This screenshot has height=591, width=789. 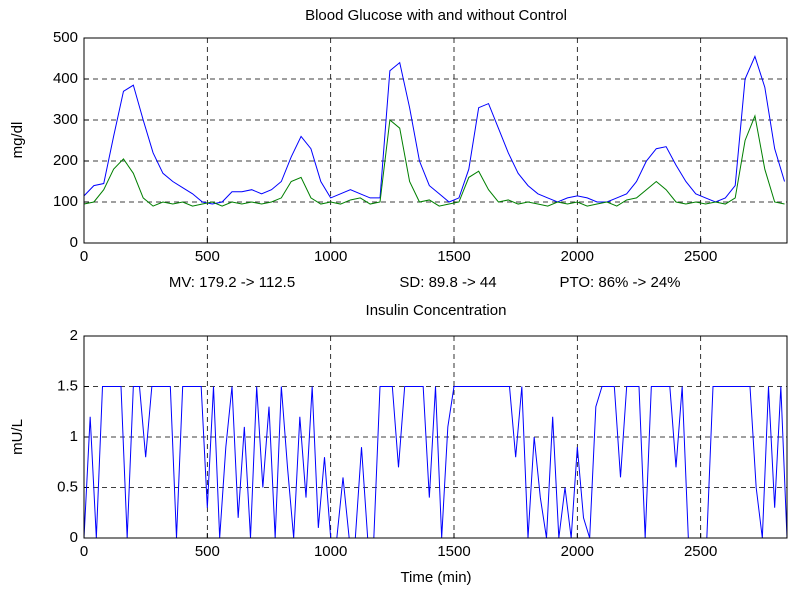 I want to click on x-axis-label: Time (min), so click(x=435, y=577).